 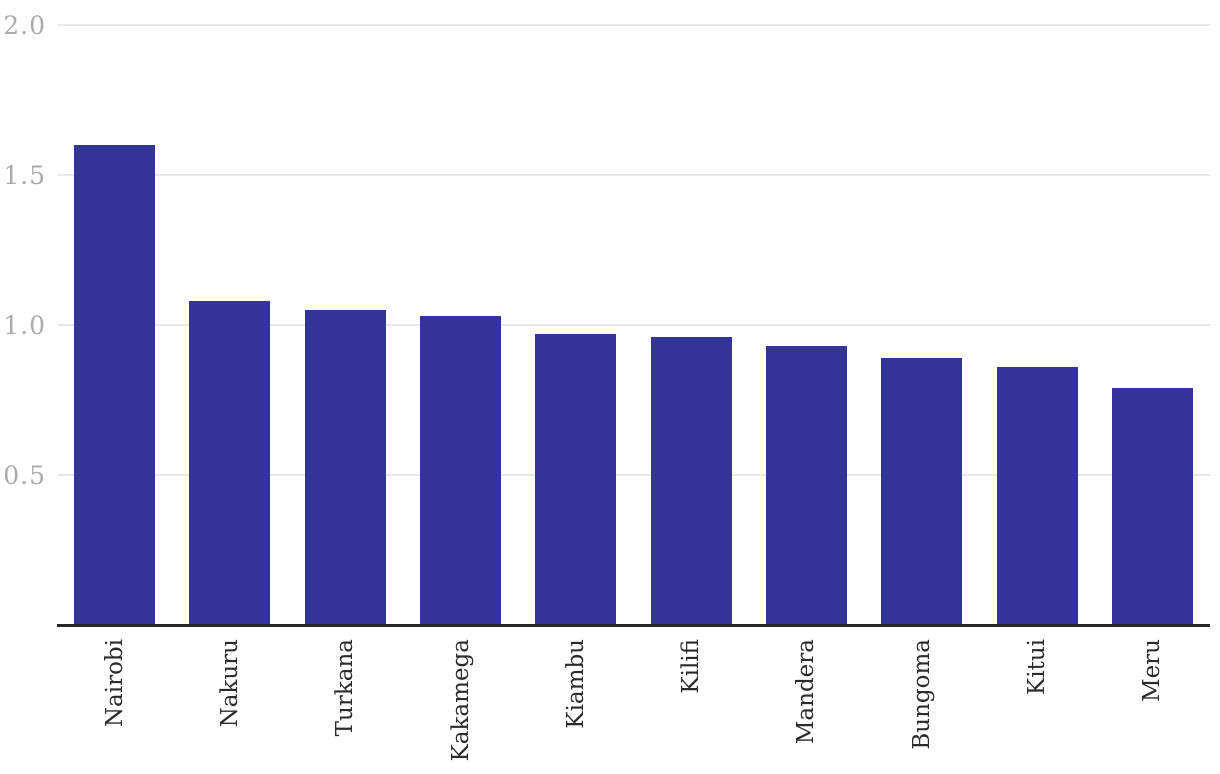 What do you see at coordinates (922, 491) in the screenshot?
I see `bar-bungoma` at bounding box center [922, 491].